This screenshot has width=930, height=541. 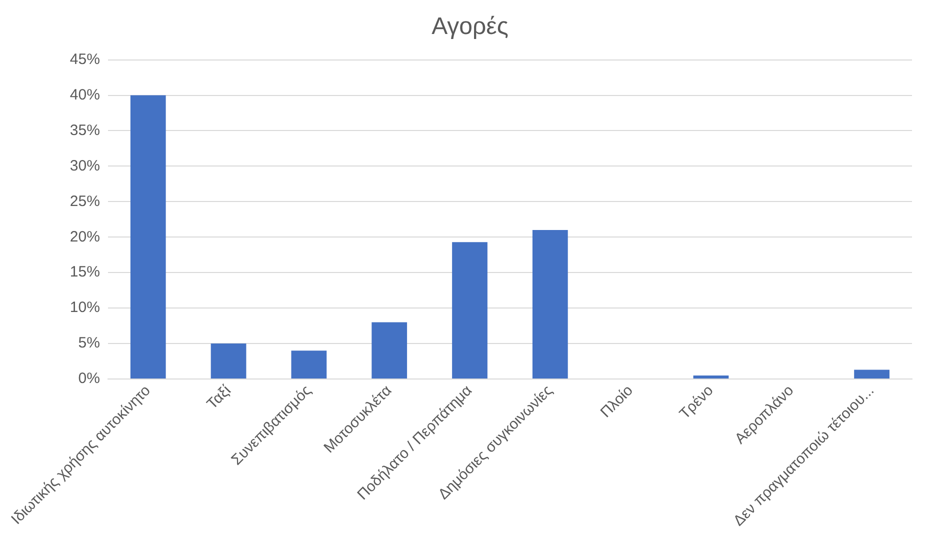 I want to click on y-tick-label: 25%, so click(x=85, y=201).